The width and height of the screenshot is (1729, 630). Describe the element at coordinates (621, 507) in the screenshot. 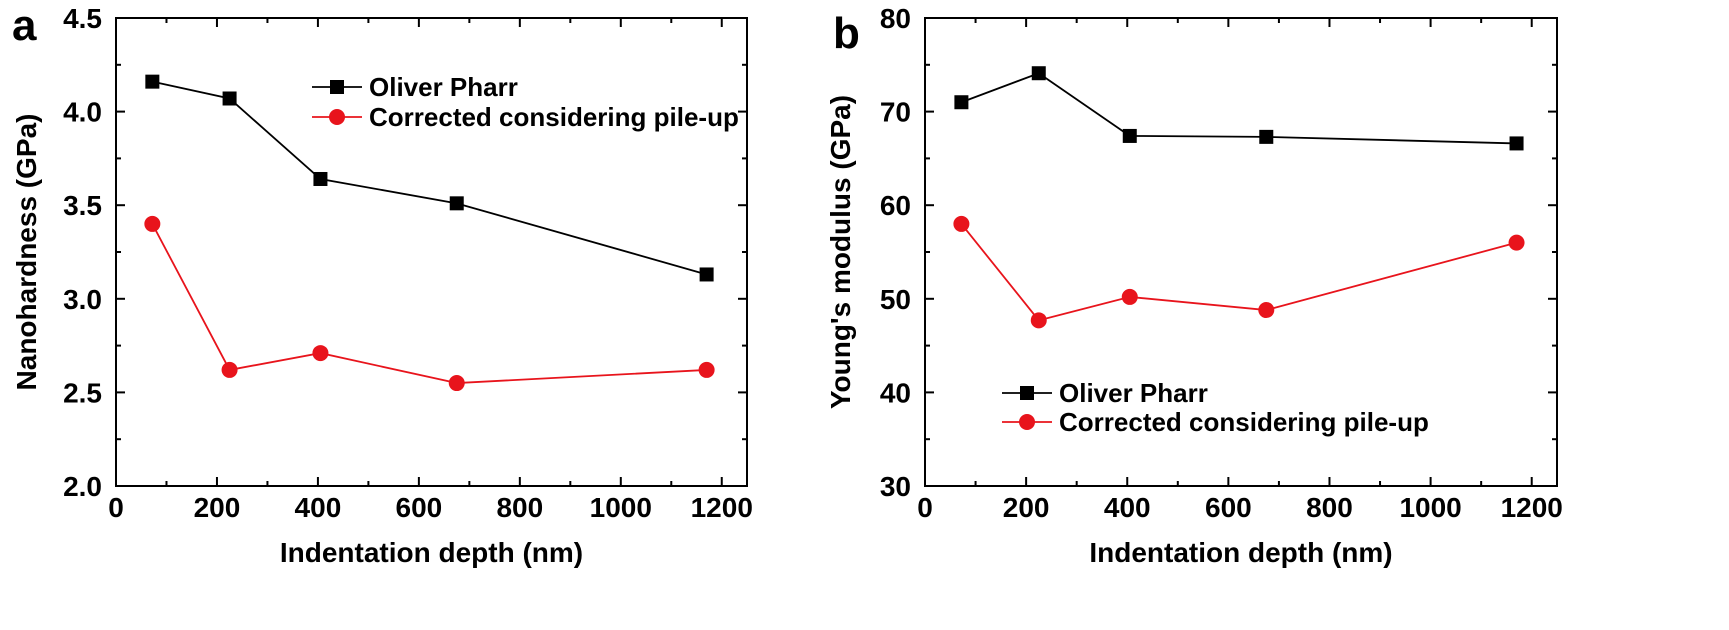

I see `panel-a-x-tick-label: 1000` at that location.